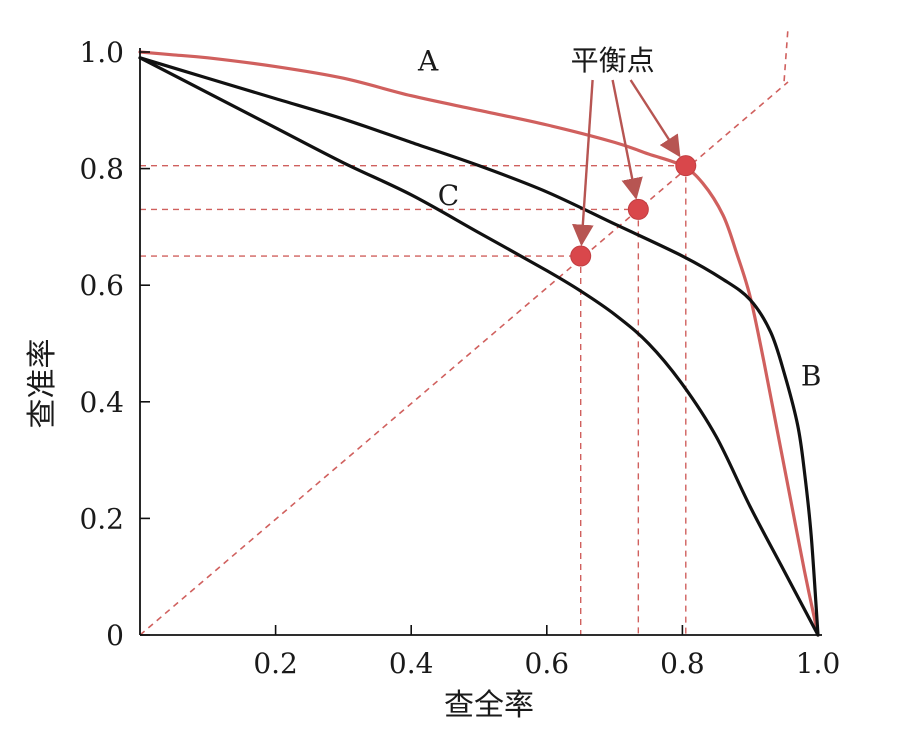 This screenshot has width=899, height=734. Describe the element at coordinates (115, 635) in the screenshot. I see `y-tick-label-1: 0` at that location.